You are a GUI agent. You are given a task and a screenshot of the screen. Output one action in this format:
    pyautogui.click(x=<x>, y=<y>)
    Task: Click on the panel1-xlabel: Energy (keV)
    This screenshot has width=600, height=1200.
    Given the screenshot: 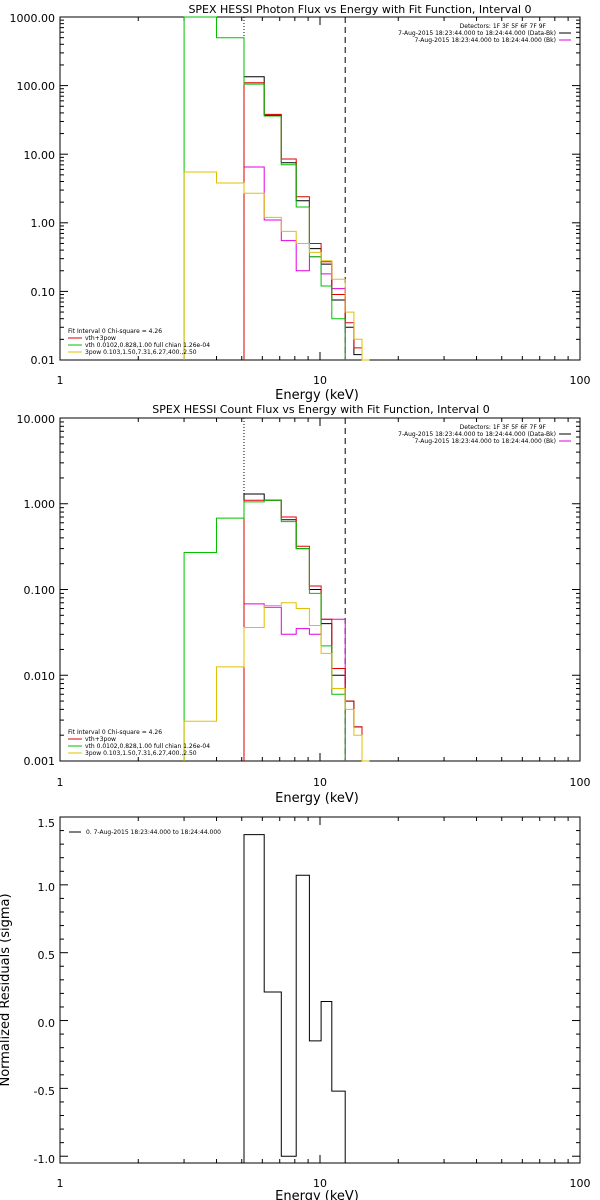 What is the action you would take?
    pyautogui.click(x=317, y=395)
    